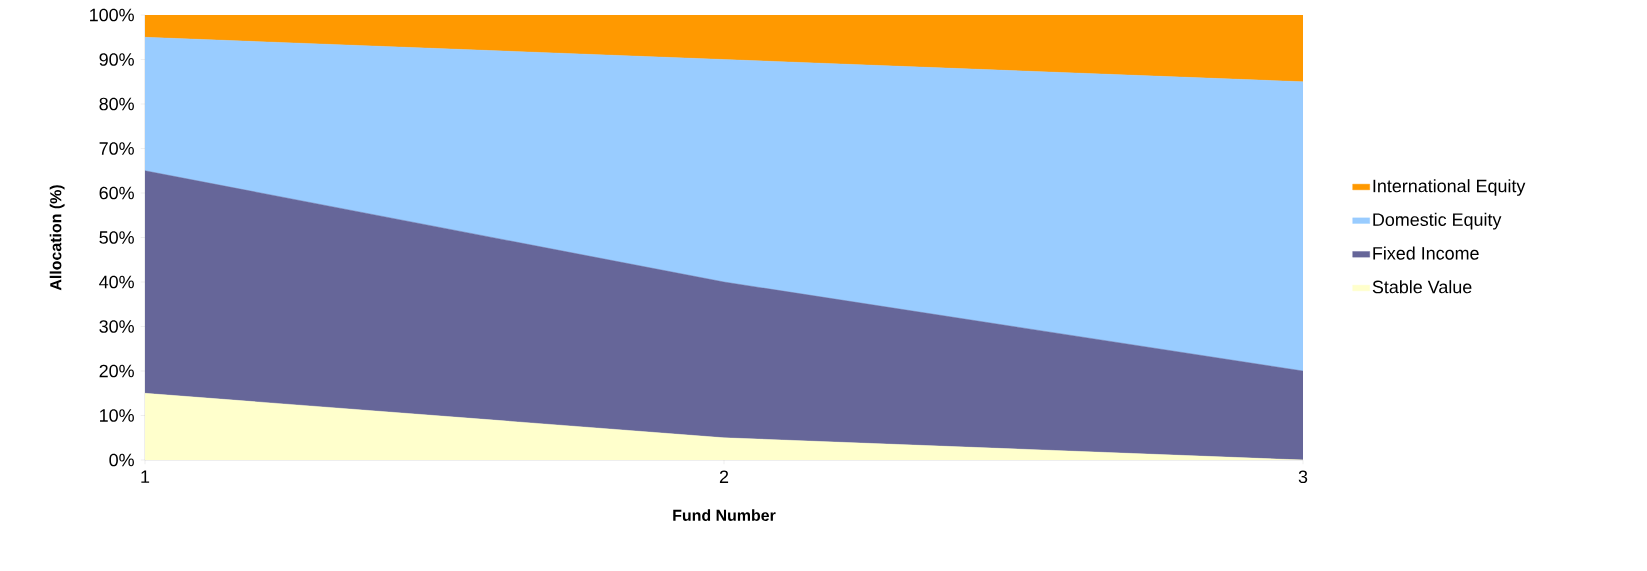 The image size is (1647, 571). Describe the element at coordinates (116, 326) in the screenshot. I see `y-tick-label: 30%` at that location.